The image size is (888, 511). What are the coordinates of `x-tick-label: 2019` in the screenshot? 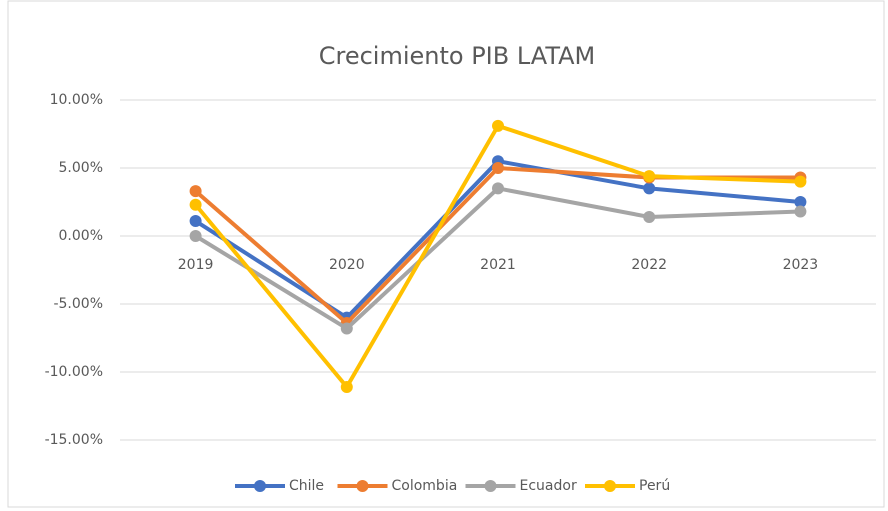 It's located at (196, 265).